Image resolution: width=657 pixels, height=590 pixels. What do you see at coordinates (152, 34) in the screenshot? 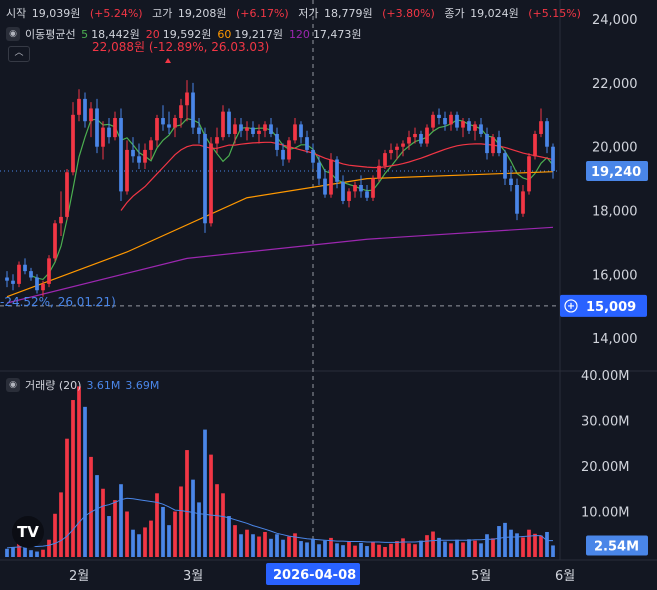
I see `ma20-period: 20` at bounding box center [152, 34].